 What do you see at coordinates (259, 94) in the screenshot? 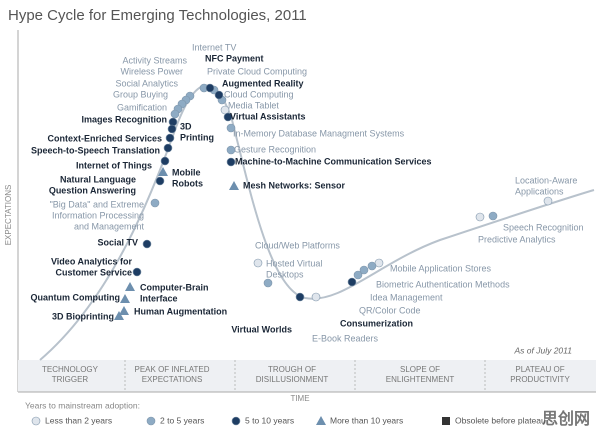
I see `tech-label: Cloud Computing` at bounding box center [259, 94].